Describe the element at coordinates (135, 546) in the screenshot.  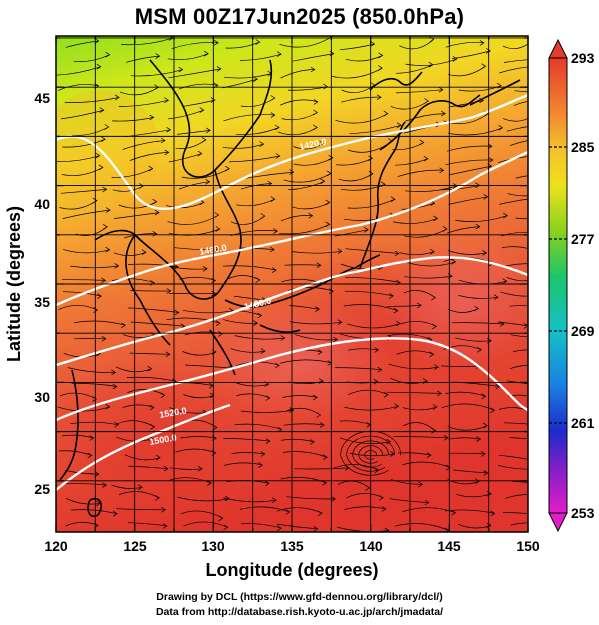
I see `x-tick-label: 125` at that location.